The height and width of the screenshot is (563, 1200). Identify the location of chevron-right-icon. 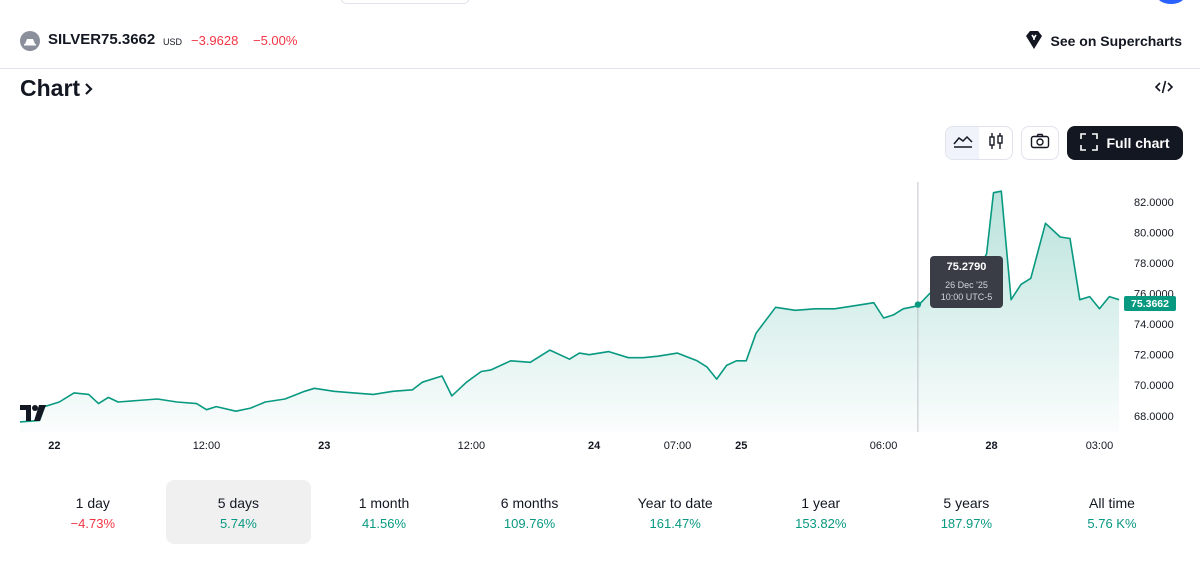
(89, 88).